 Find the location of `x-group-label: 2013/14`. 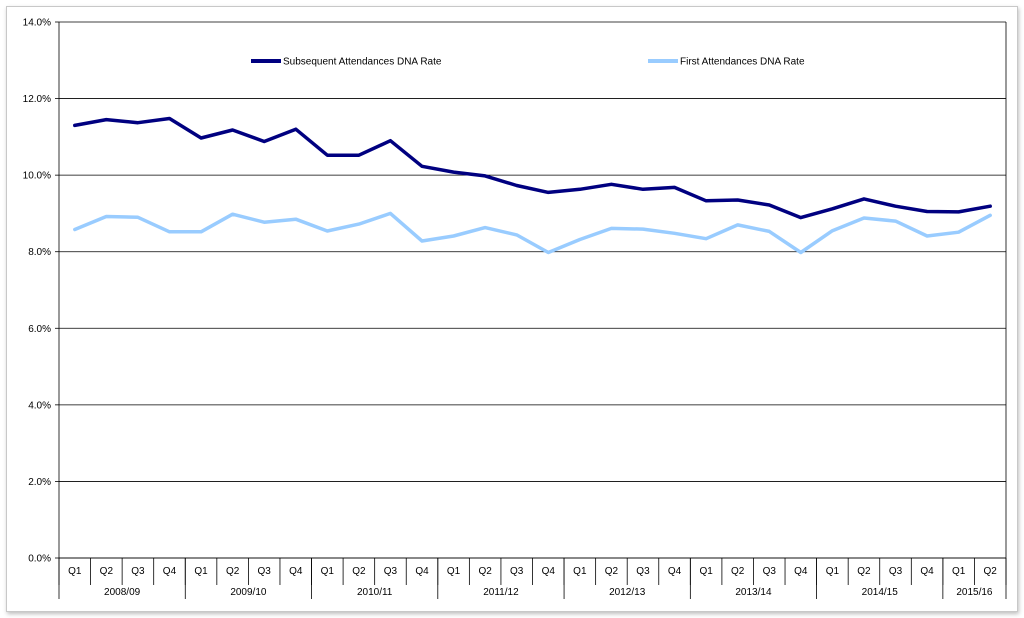

x-group-label: 2013/14 is located at coordinates (753, 592).